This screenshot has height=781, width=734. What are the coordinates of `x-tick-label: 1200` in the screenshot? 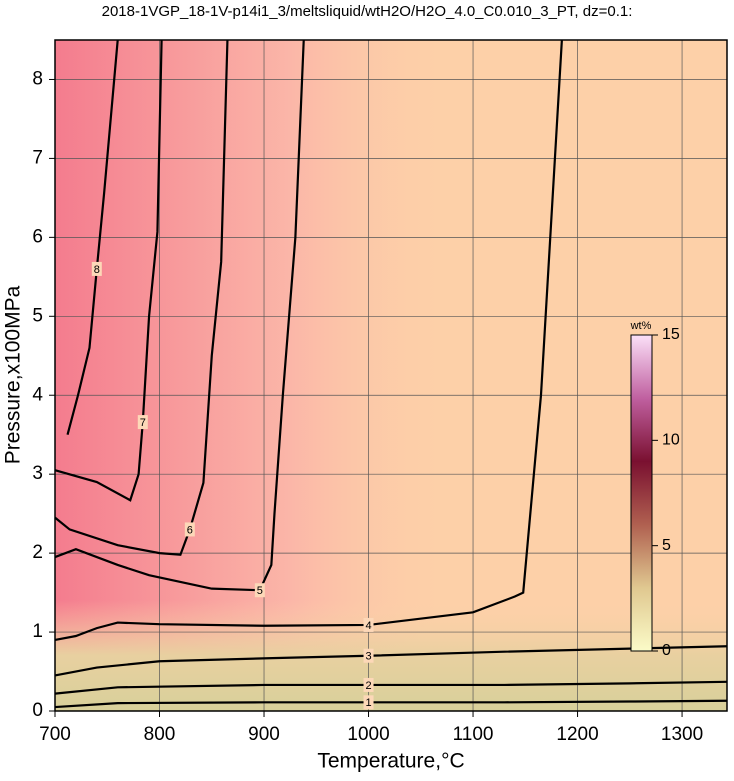 It's located at (577, 734).